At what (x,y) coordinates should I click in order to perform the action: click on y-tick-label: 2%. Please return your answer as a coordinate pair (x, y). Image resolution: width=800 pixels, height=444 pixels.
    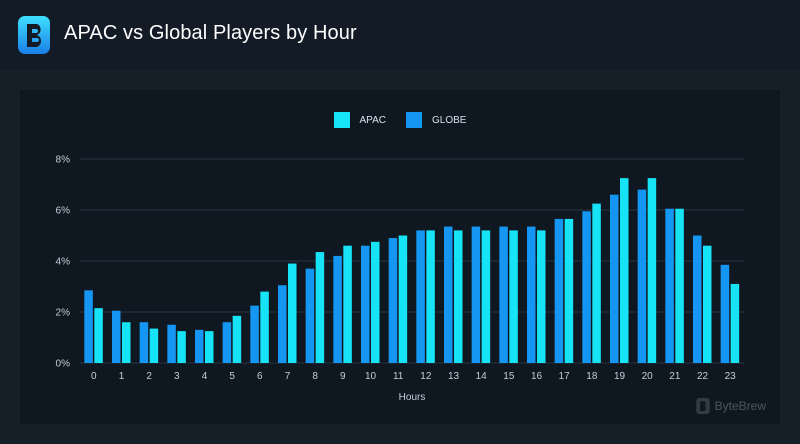
    Looking at the image, I should click on (63, 313).